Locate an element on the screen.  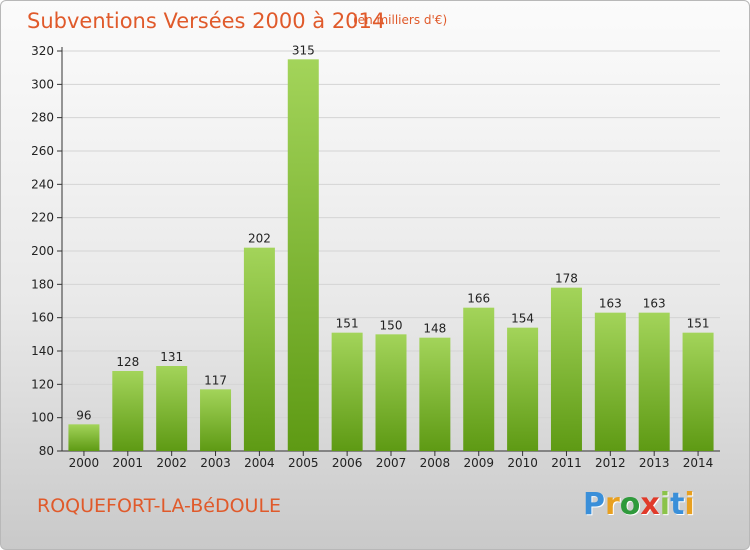
y-tick-label: 200 is located at coordinates (42, 251).